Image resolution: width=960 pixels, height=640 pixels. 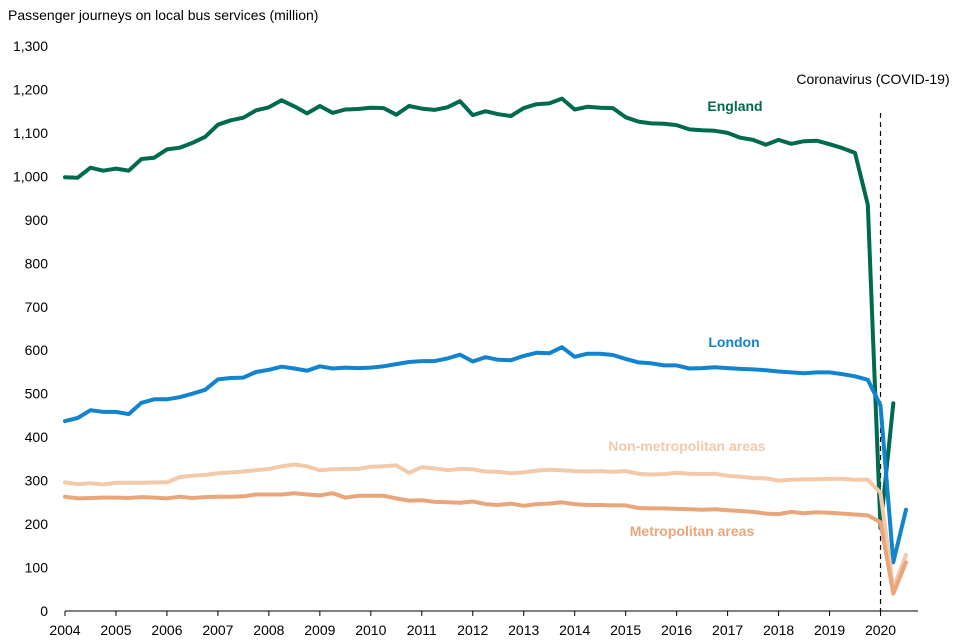 I want to click on x-tick-label: 2006, so click(x=166, y=630).